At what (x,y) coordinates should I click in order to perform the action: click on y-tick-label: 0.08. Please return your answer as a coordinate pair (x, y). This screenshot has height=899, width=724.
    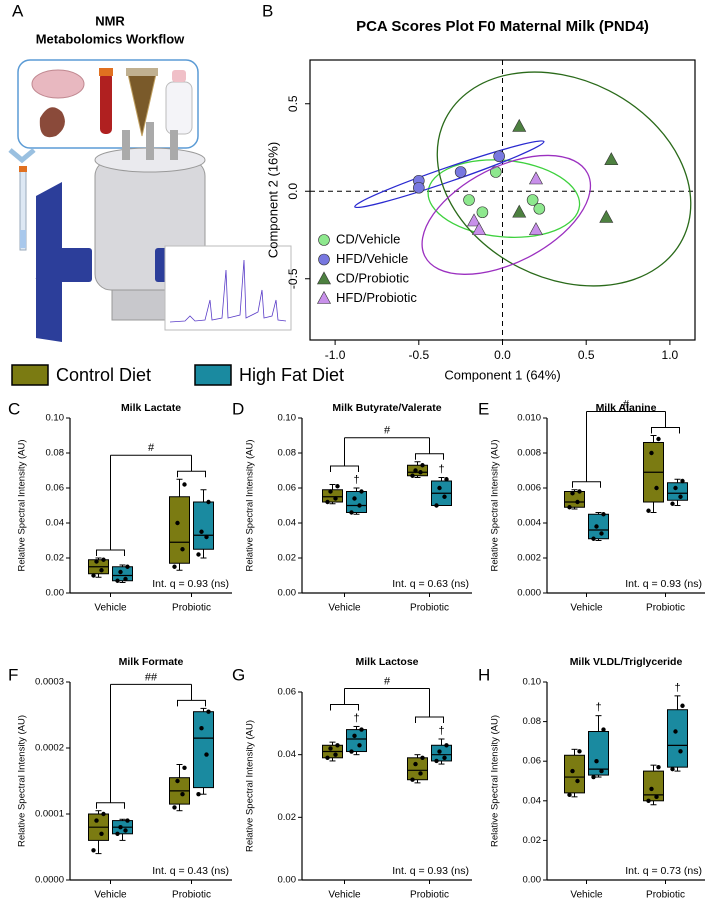
    Looking at the image, I should click on (532, 721).